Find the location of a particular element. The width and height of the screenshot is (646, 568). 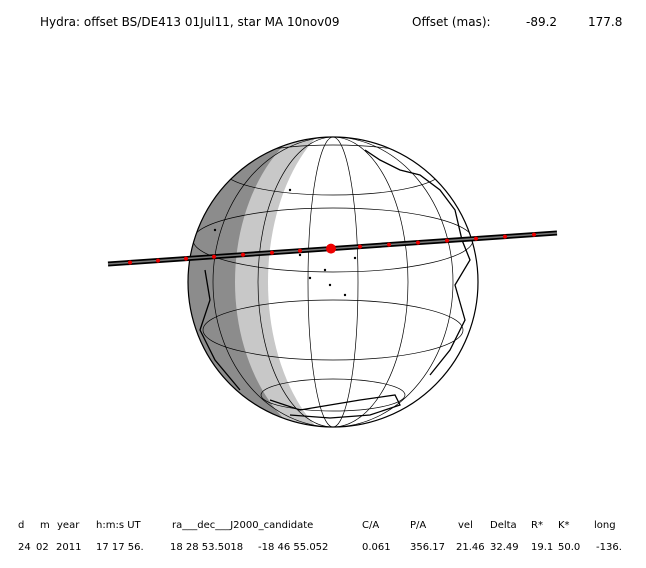

table-header: P/A is located at coordinates (418, 525).